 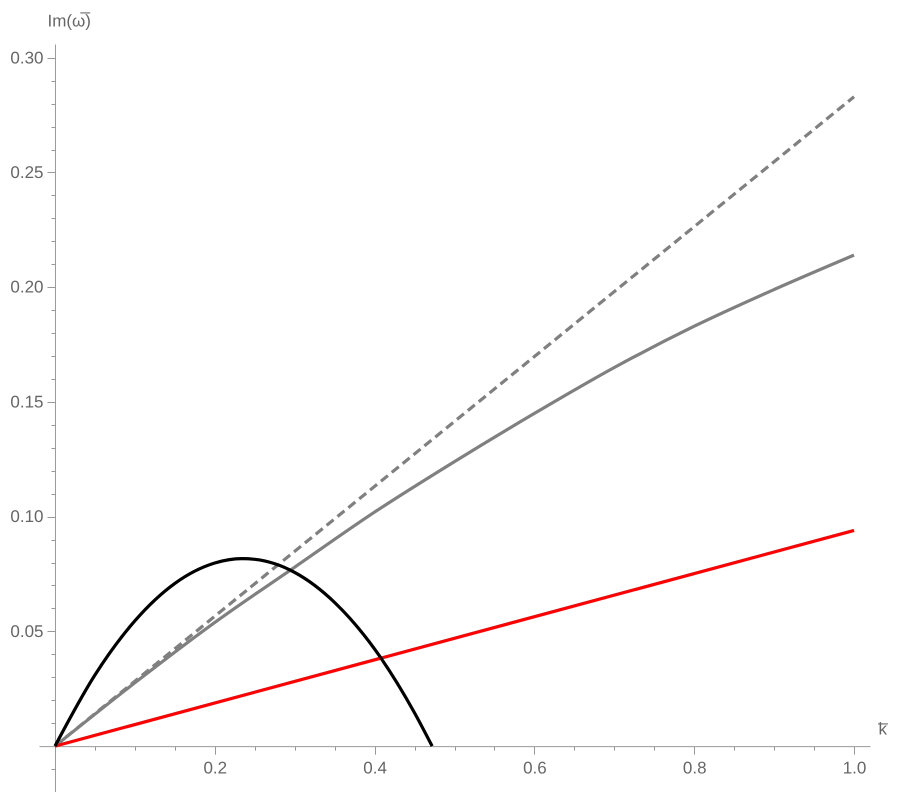 I want to click on y-tick-label: 0.10, so click(x=27, y=516).